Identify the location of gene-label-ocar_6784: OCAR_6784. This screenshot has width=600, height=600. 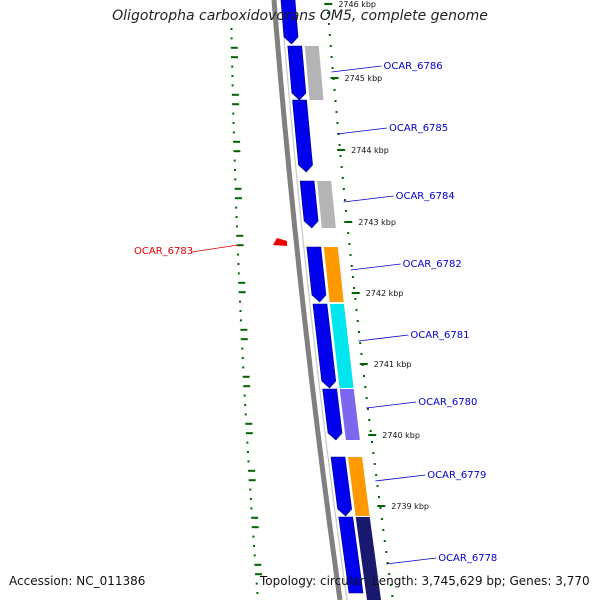
(425, 196).